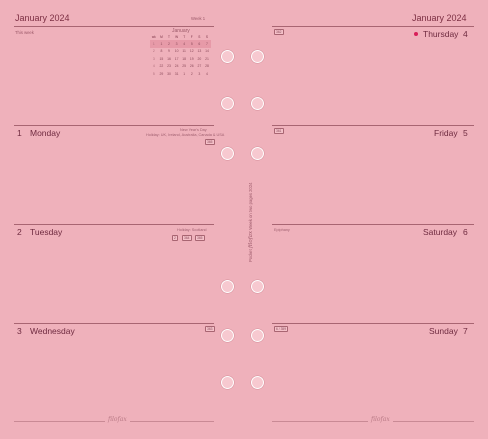 The height and width of the screenshot is (439, 488). Describe the element at coordinates (176, 51) in the screenshot. I see `mini-calendar-day: 10` at that location.